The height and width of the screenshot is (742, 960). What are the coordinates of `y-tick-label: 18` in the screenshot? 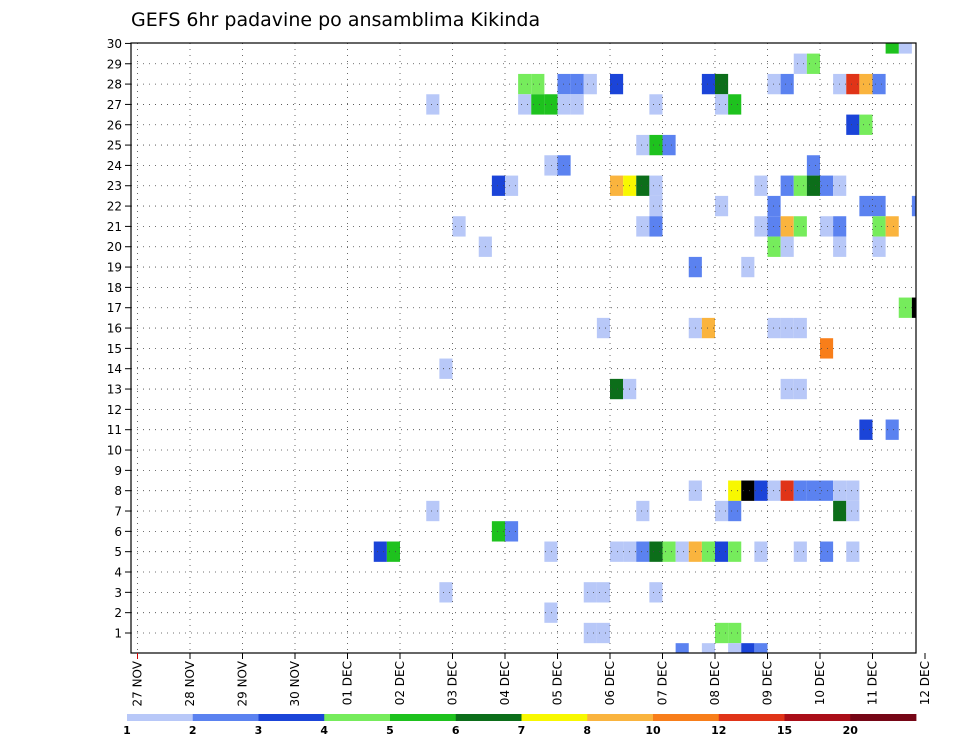 It's located at (114, 288).